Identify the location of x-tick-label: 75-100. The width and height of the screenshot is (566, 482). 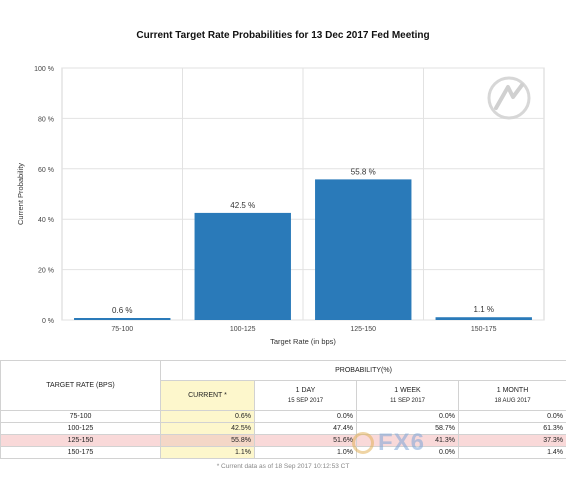
(122, 329).